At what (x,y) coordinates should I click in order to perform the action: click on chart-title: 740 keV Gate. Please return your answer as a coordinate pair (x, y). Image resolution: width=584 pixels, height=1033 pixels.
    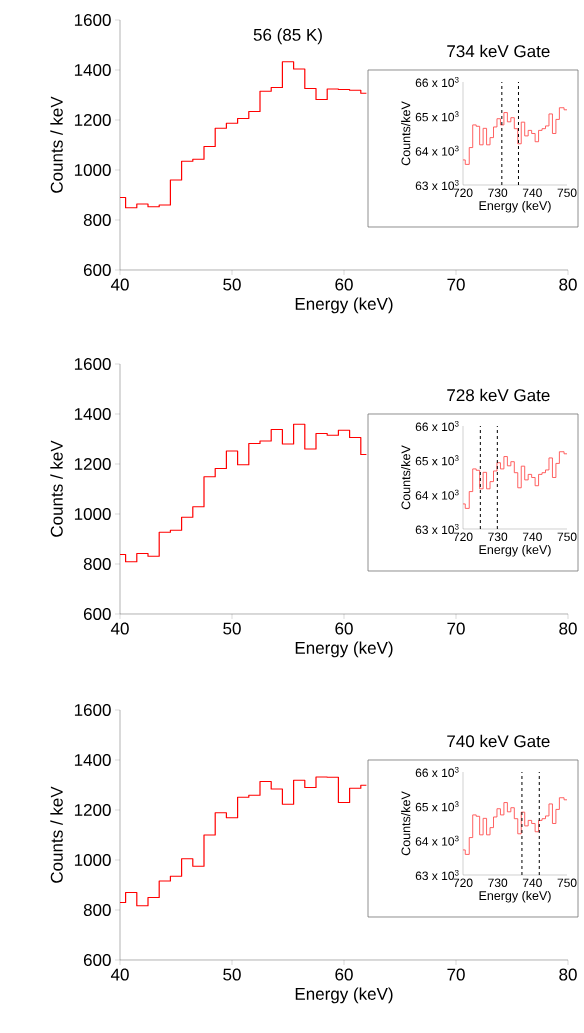
    Looking at the image, I should click on (498, 741).